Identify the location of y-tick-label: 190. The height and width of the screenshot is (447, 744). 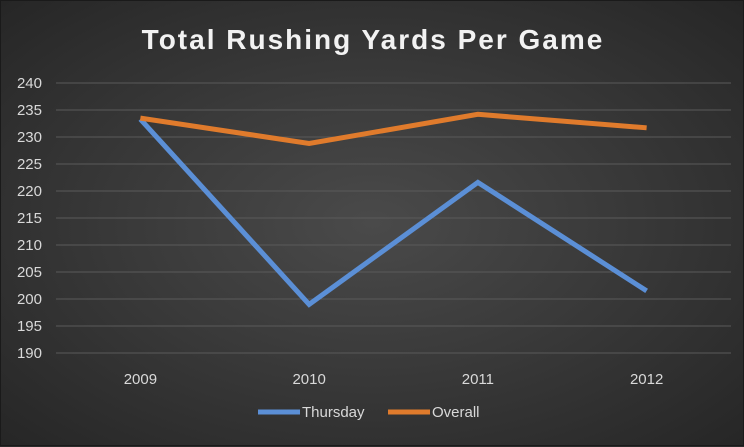
(29, 353).